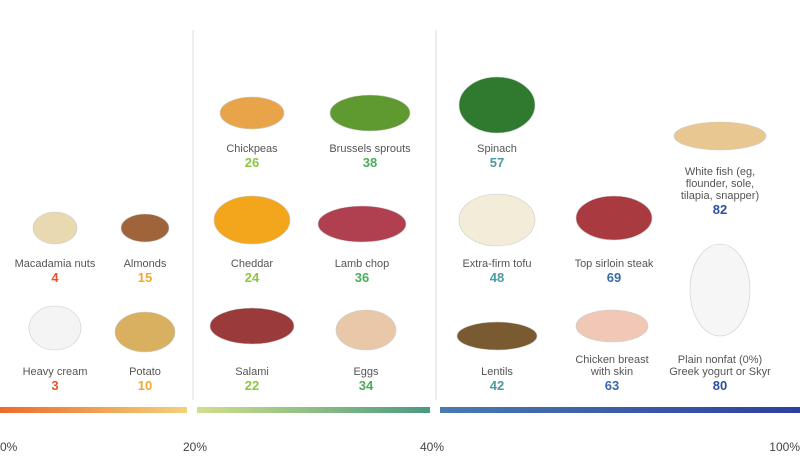  I want to click on protein-value: 36, so click(362, 277).